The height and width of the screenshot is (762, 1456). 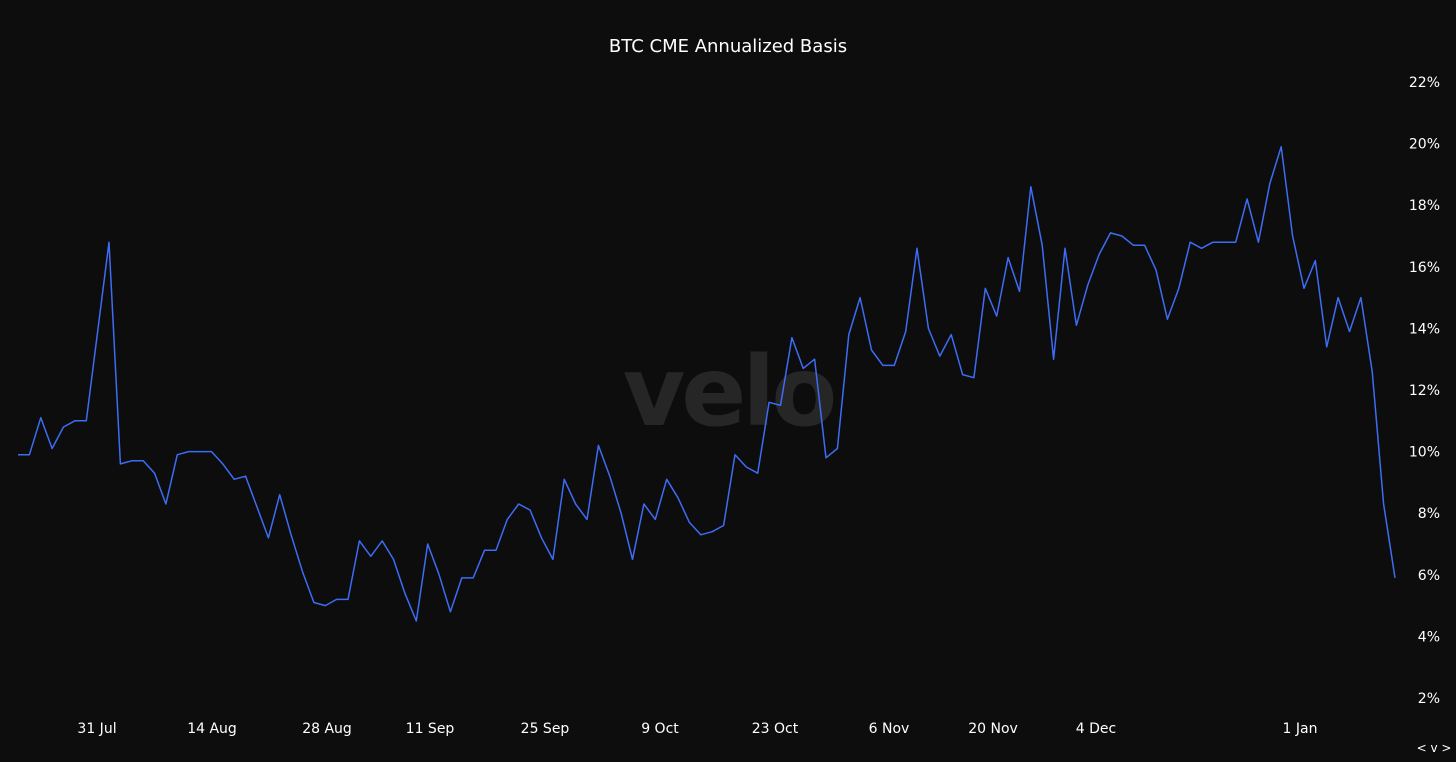 I want to click on y-tick-label: 4%, so click(x=1429, y=637).